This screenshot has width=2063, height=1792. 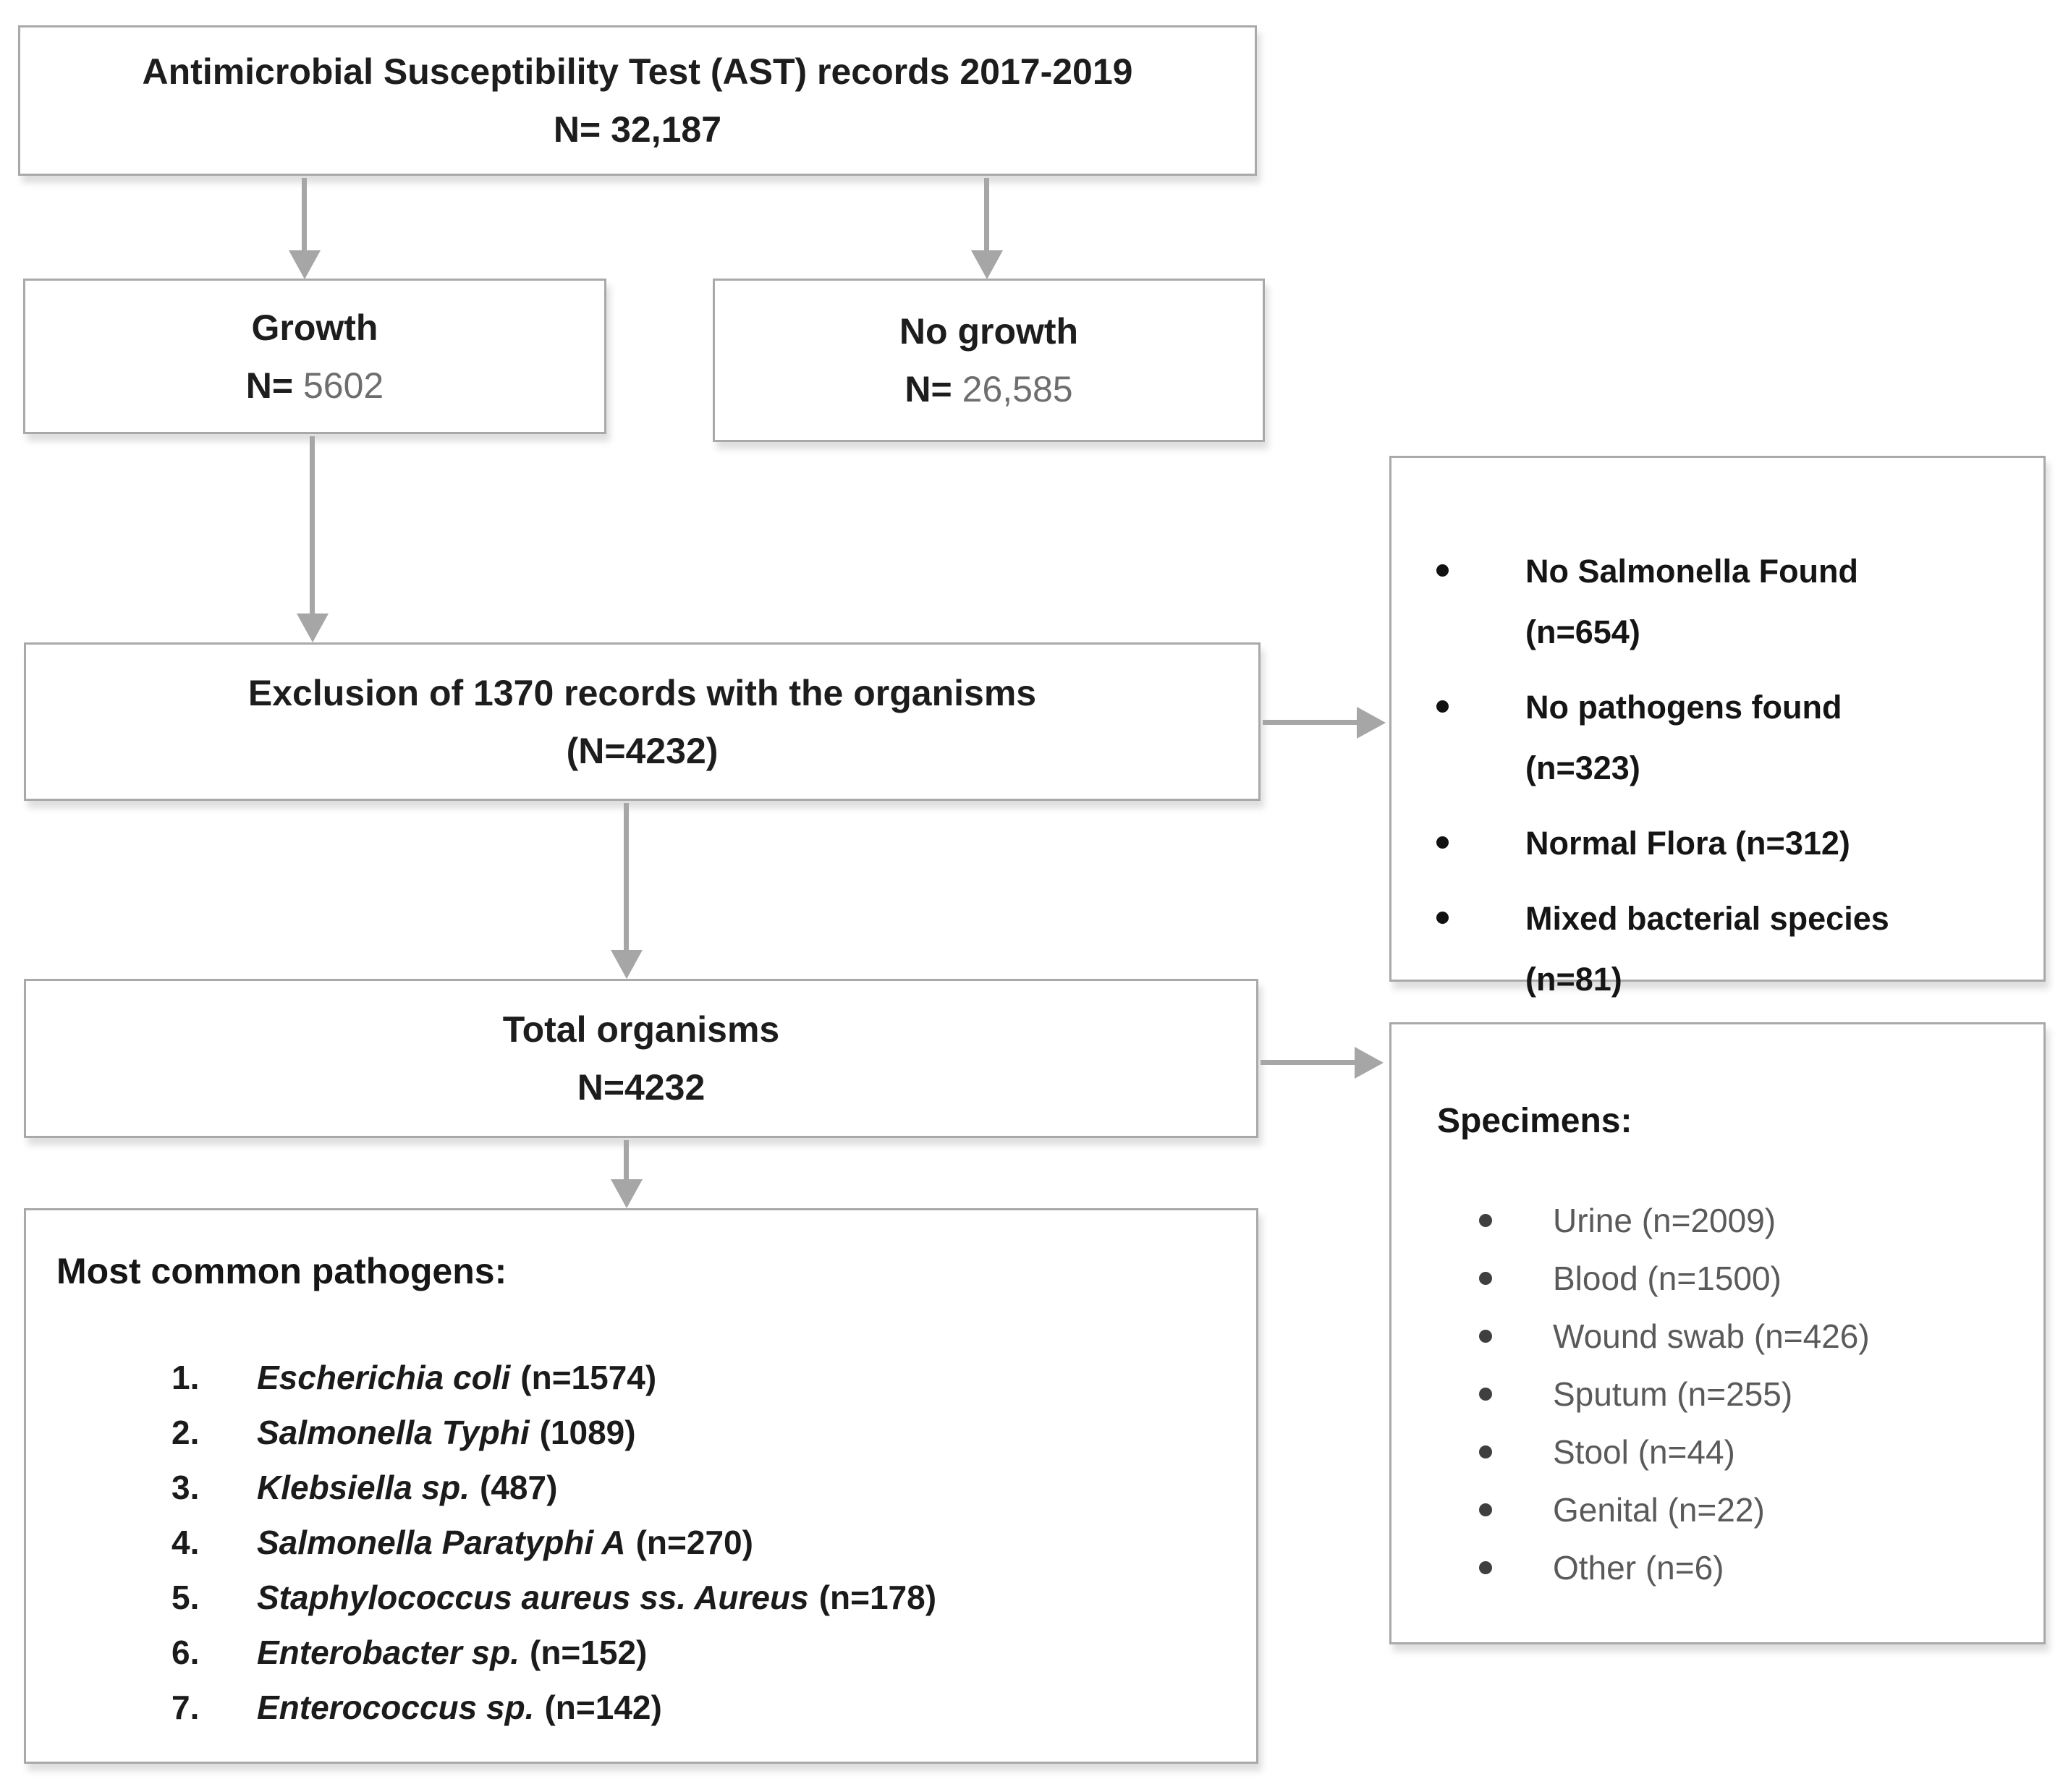 What do you see at coordinates (989, 331) in the screenshot?
I see `no-growth-title: No growth` at bounding box center [989, 331].